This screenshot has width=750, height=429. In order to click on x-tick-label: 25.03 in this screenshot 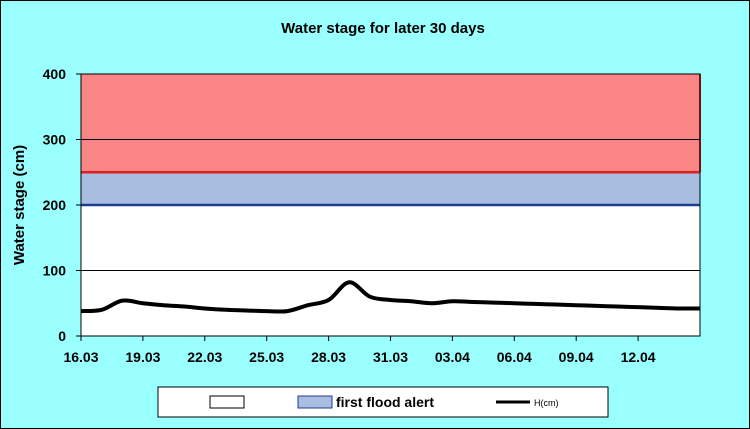, I will do `click(266, 357)`.